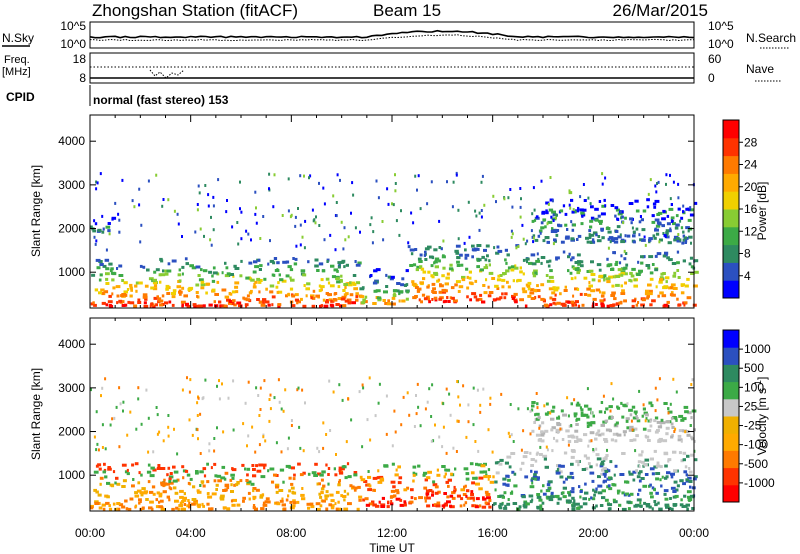 This screenshot has width=800, height=554. What do you see at coordinates (36, 414) in the screenshot?
I see `velocity-ylabel: Slant Range [km]` at bounding box center [36, 414].